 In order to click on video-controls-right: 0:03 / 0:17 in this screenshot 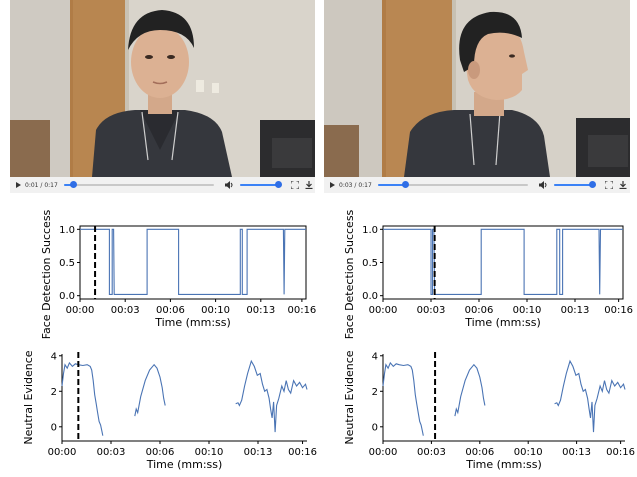, I will do `click(477, 185)`.